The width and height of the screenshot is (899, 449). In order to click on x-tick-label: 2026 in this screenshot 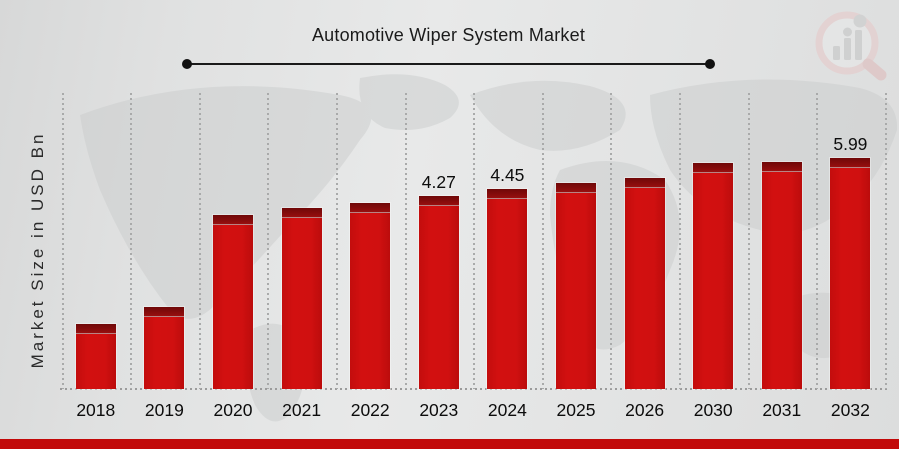, I will do `click(645, 410)`.